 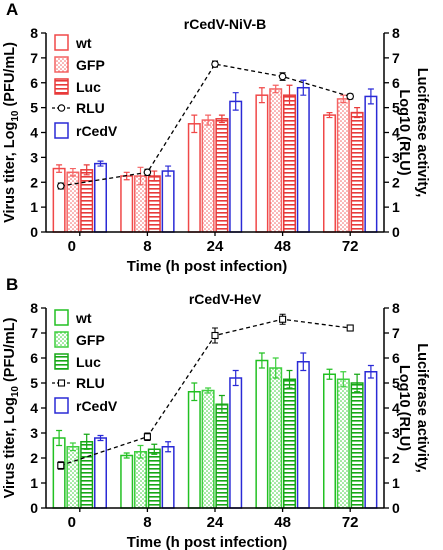 What do you see at coordinates (207, 542) in the screenshot?
I see `x-axis-label: Time (h post infection)` at bounding box center [207, 542].